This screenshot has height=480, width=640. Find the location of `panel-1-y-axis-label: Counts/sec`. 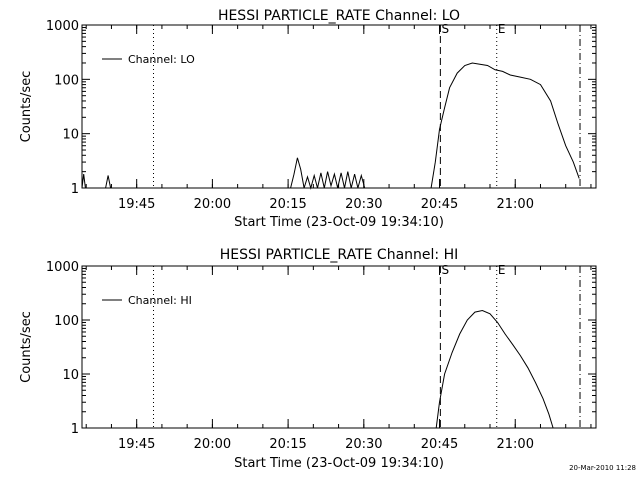

panel-1-y-axis-label: Counts/sec is located at coordinates (26, 107).